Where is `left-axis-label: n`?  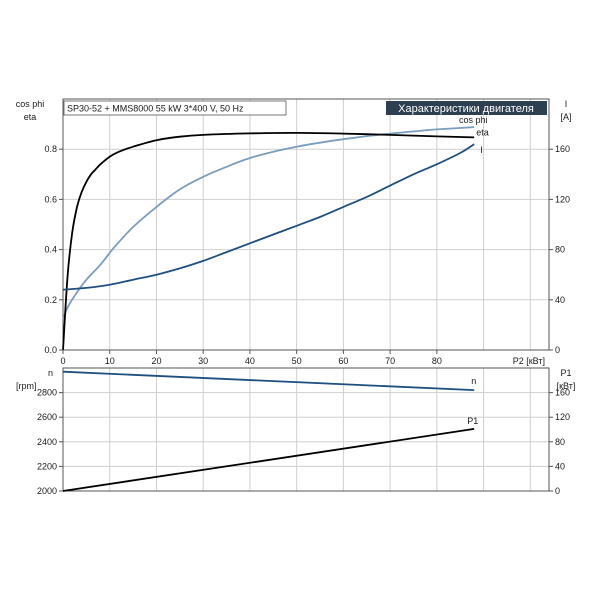 left-axis-label: n is located at coordinates (50, 373).